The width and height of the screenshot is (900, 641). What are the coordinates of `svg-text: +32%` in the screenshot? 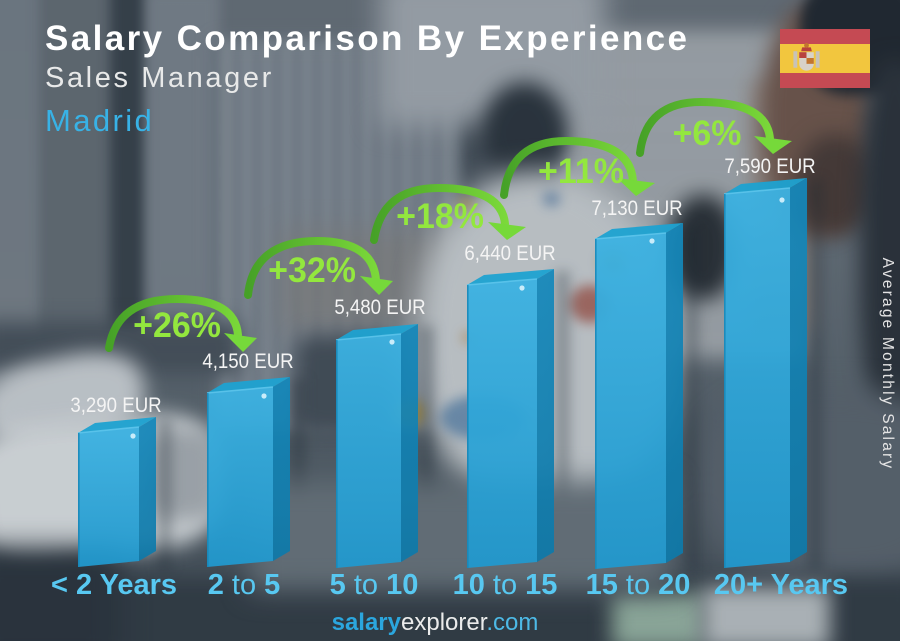 It's located at (312, 271).